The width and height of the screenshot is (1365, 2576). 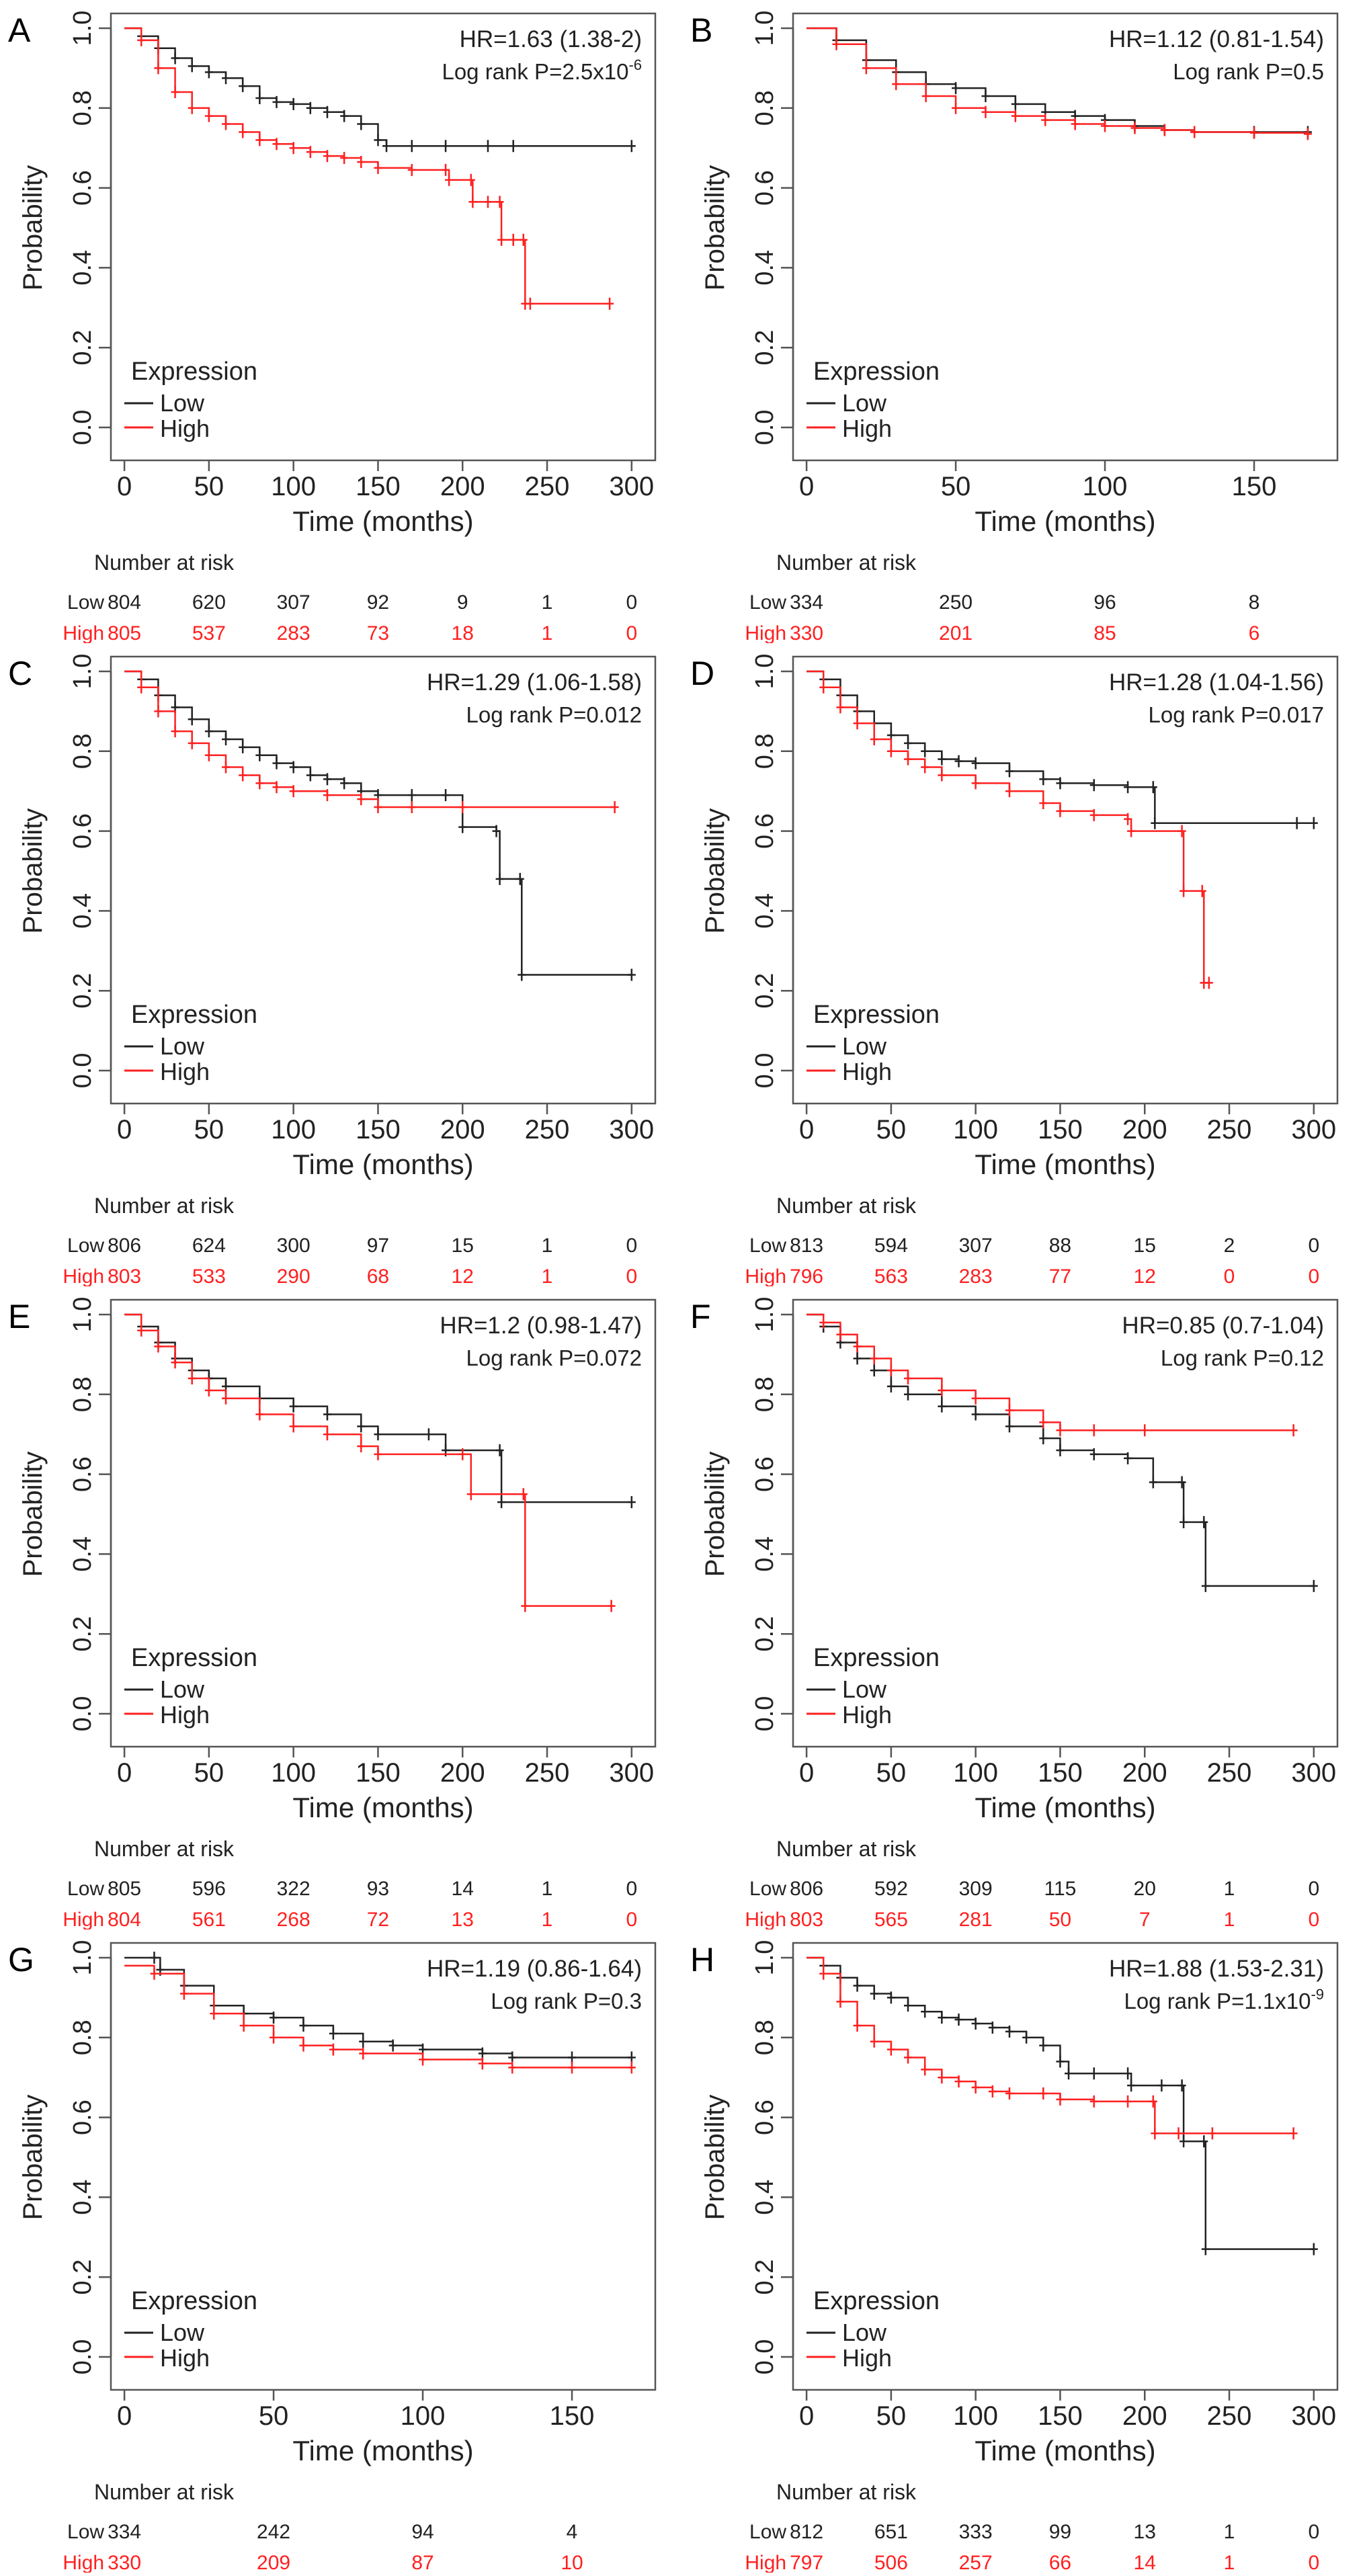 I want to click on risk-low-value: 594, so click(x=891, y=1246).